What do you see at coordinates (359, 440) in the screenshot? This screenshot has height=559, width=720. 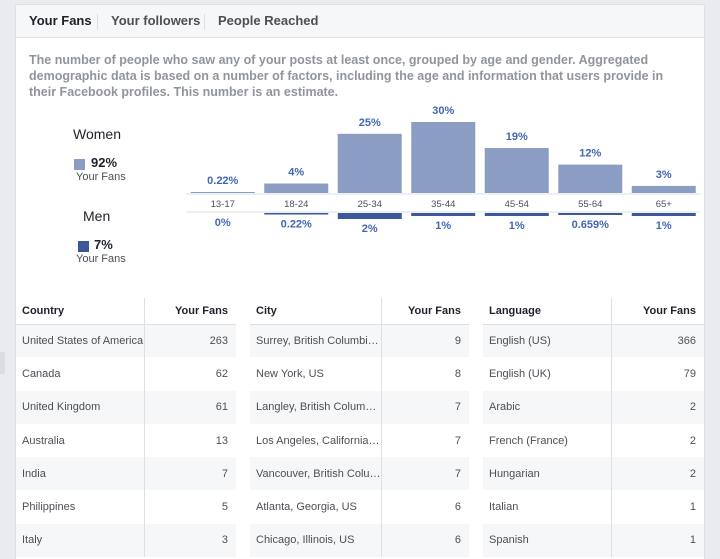 I see `table-row: Los Angeles, California… 7` at bounding box center [359, 440].